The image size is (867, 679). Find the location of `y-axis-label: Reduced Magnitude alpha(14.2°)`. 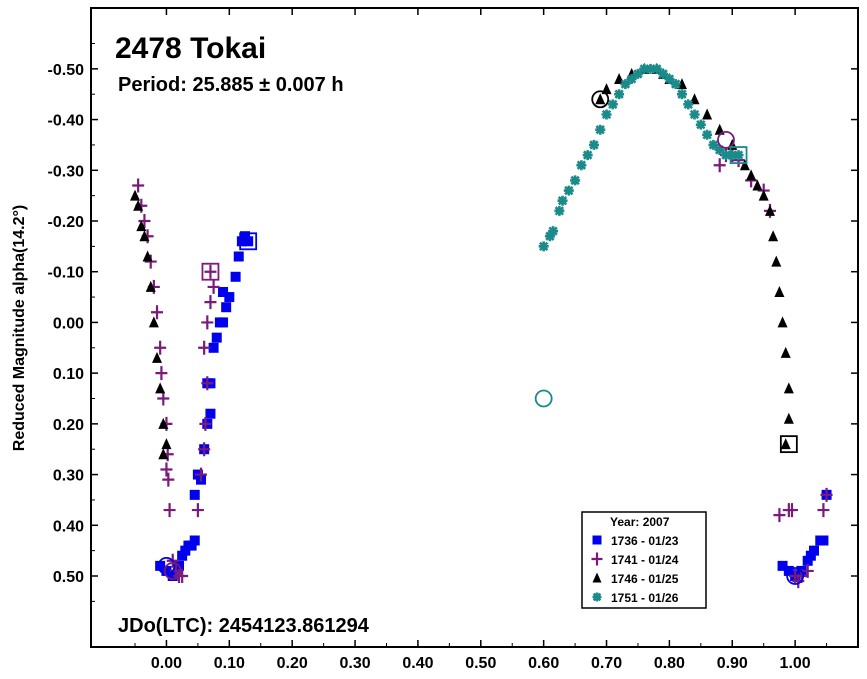

y-axis-label: Reduced Magnitude alpha(14.2°) is located at coordinates (19, 328).